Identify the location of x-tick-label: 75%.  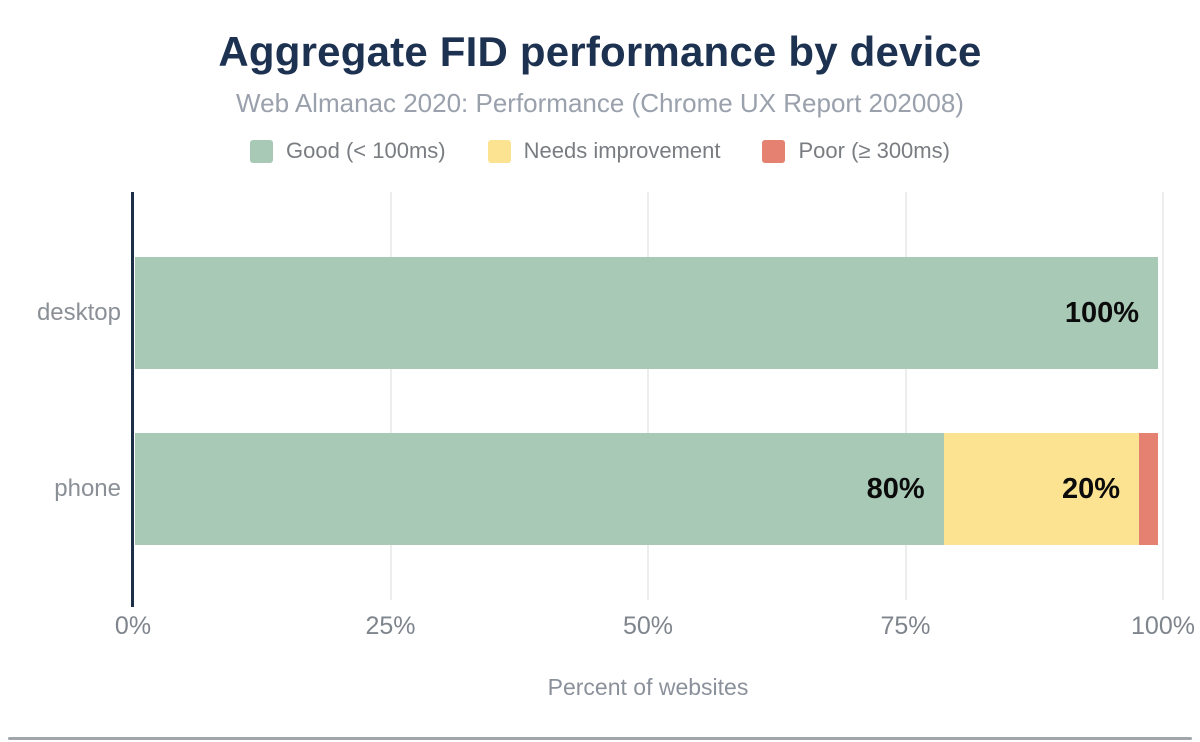
(905, 626).